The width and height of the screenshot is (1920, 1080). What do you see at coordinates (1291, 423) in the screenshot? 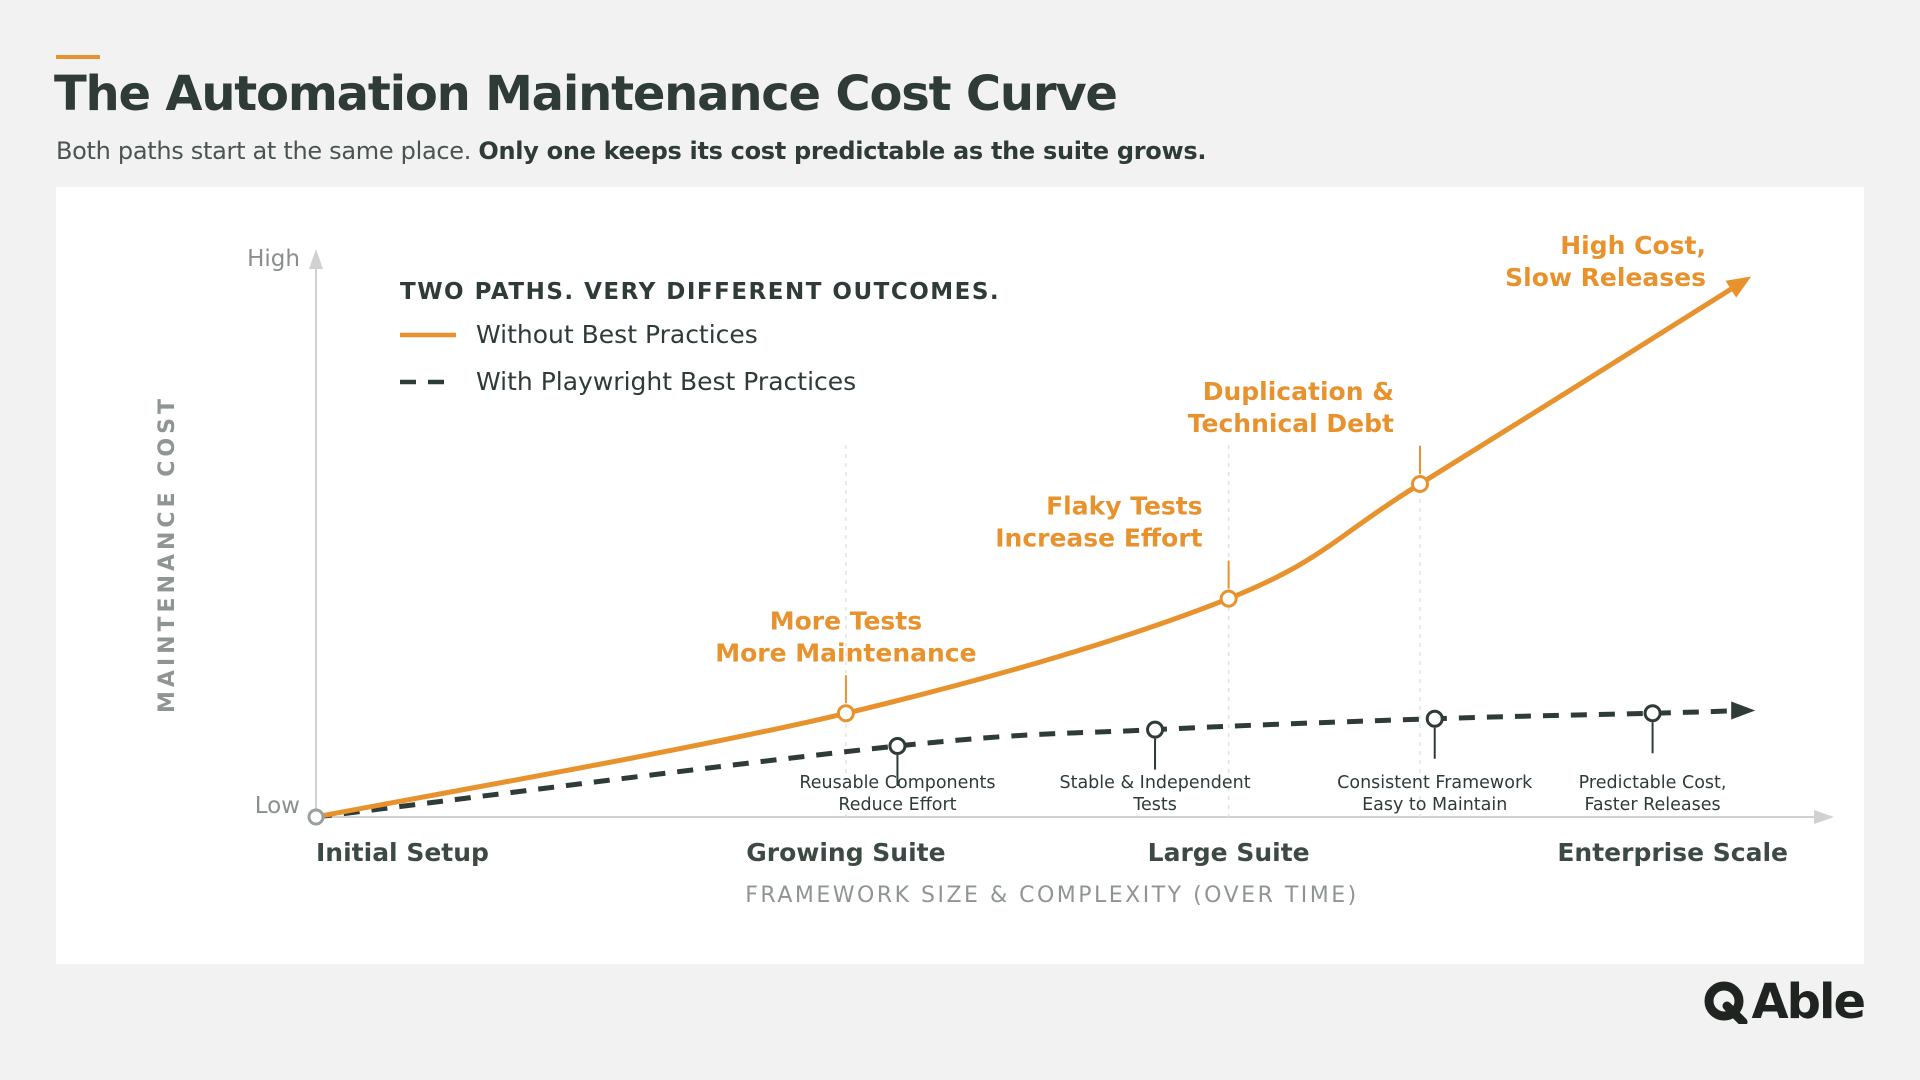
I see `orange-annotation-label: Technical Debt` at bounding box center [1291, 423].